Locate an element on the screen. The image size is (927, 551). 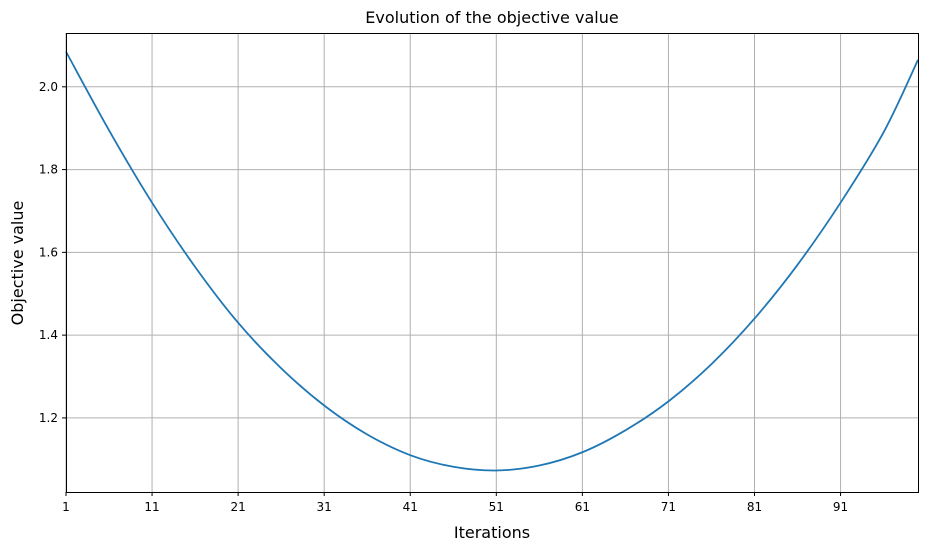
x-tick-label: 41 is located at coordinates (410, 507).